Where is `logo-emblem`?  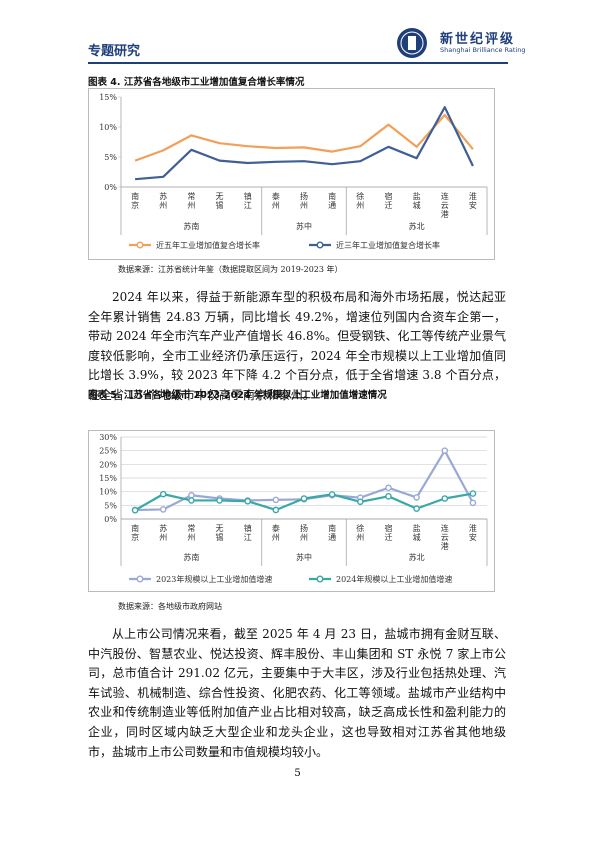
logo-emblem is located at coordinates (412, 43).